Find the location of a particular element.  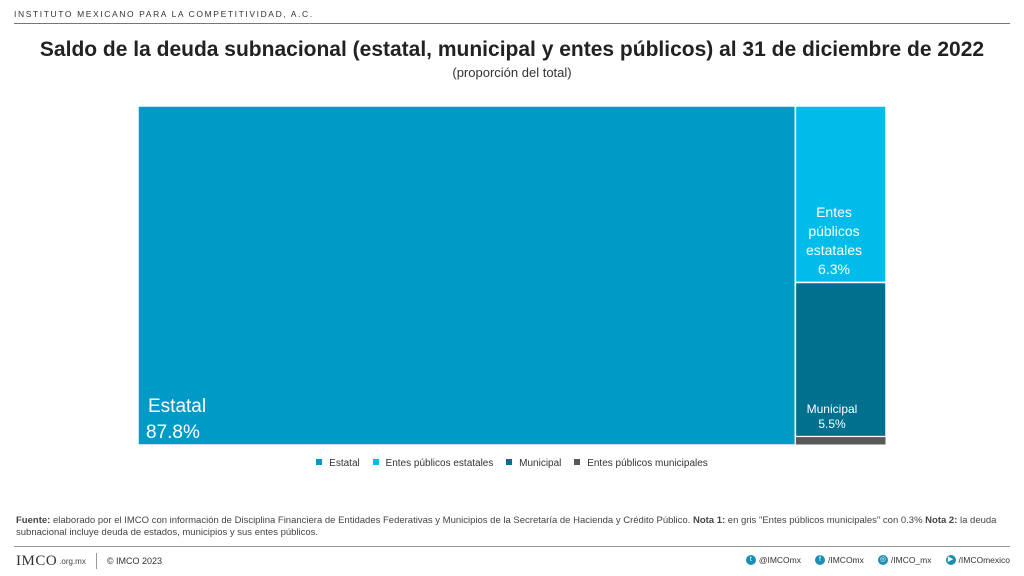

copyright: © IMCO 2023 is located at coordinates (134, 561).